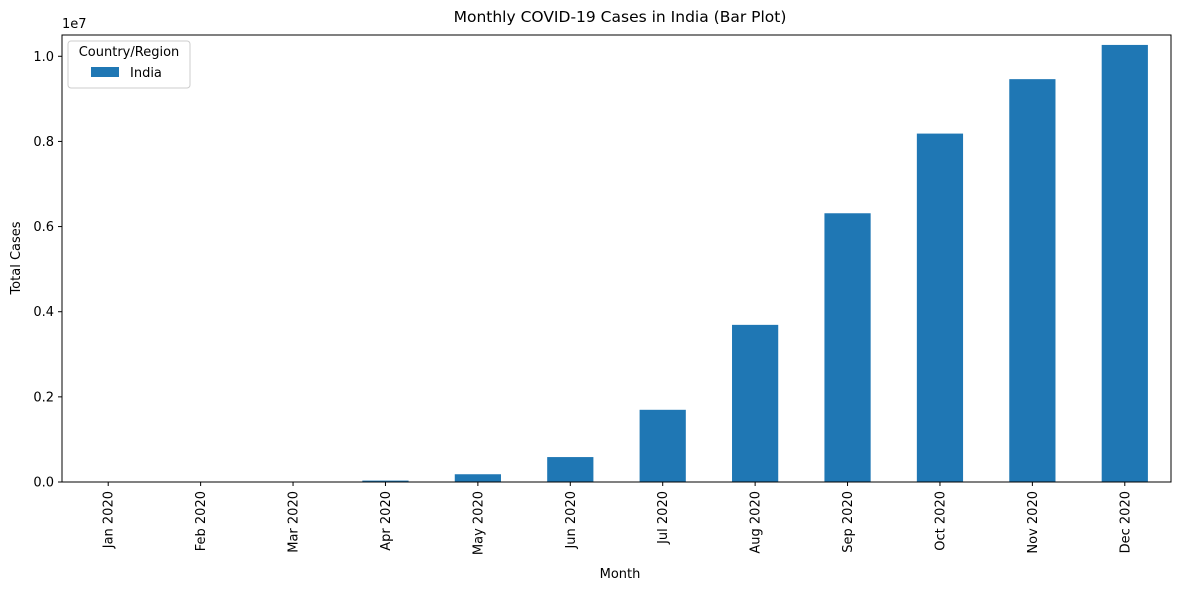 This screenshot has height=590, width=1189. What do you see at coordinates (16, 258) in the screenshot?
I see `y-axis-label: Total Cases` at bounding box center [16, 258].